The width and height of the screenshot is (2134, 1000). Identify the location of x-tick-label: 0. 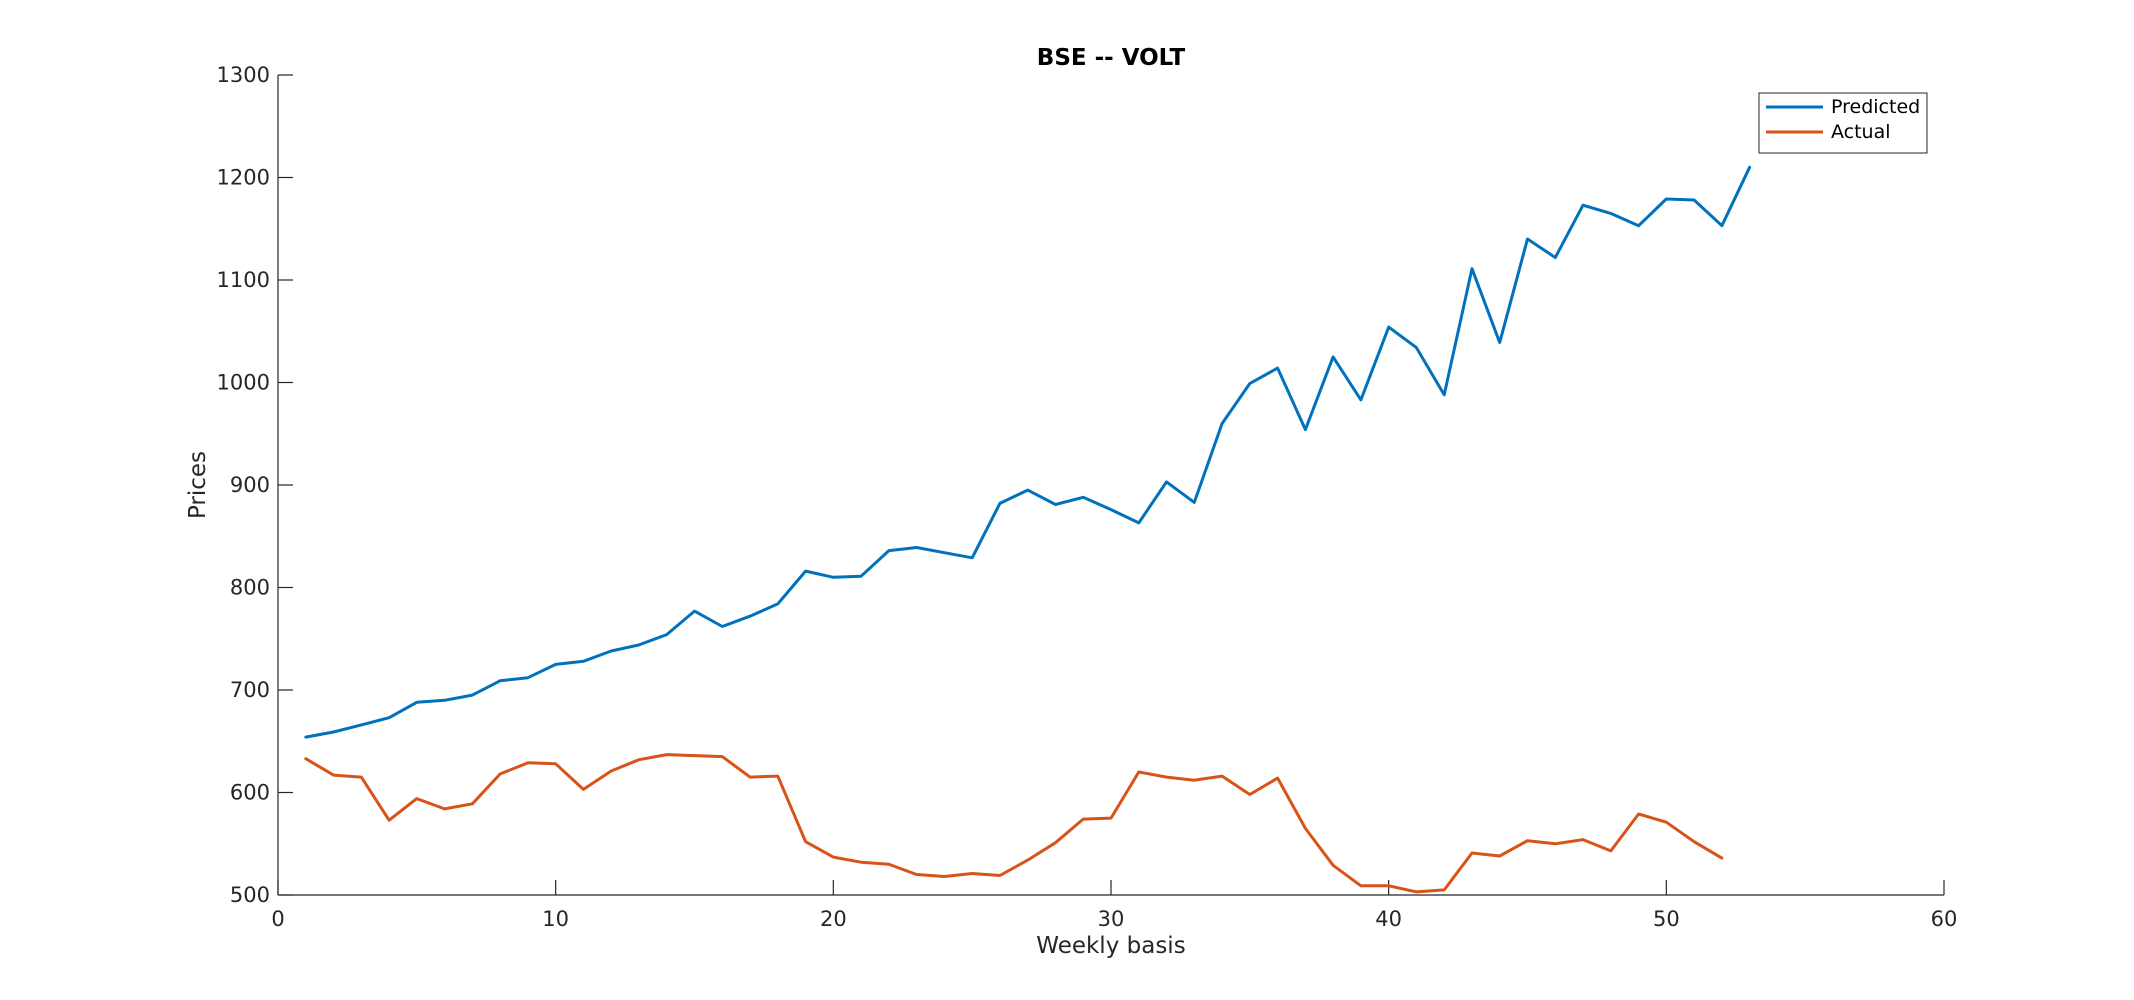
(277, 919).